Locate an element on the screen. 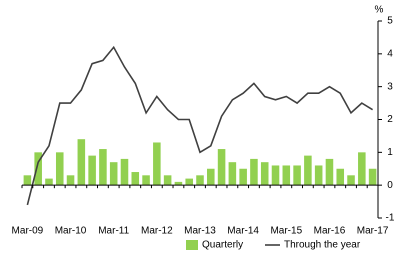 This screenshot has width=402, height=259. x-tick-label: Mar-16 is located at coordinates (330, 231).